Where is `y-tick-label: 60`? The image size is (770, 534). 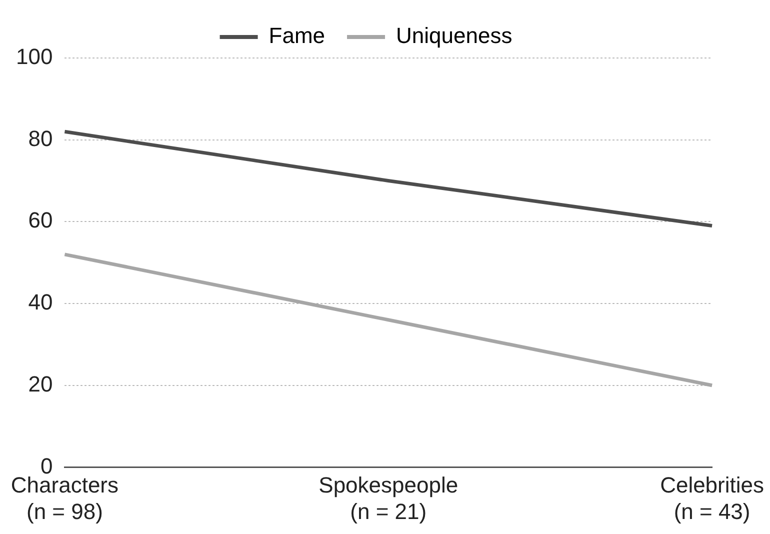
y-tick-label: 60 is located at coordinates (40, 220).